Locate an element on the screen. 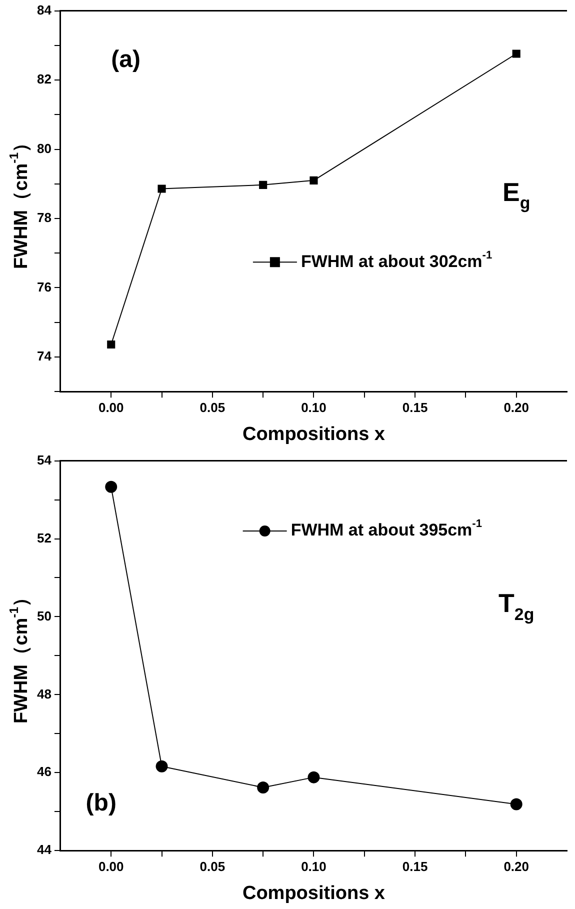 This screenshot has height=909, width=575. y-tick-label: 52 is located at coordinates (44, 538).